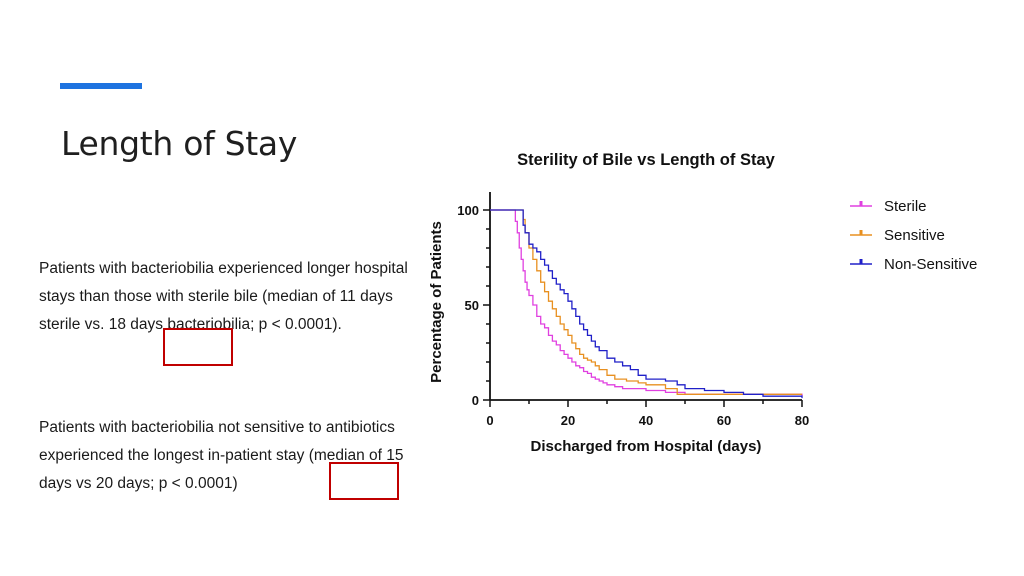  Describe the element at coordinates (646, 160) in the screenshot. I see `chart-title: Sterility of Bile vs Length of Stay` at that location.